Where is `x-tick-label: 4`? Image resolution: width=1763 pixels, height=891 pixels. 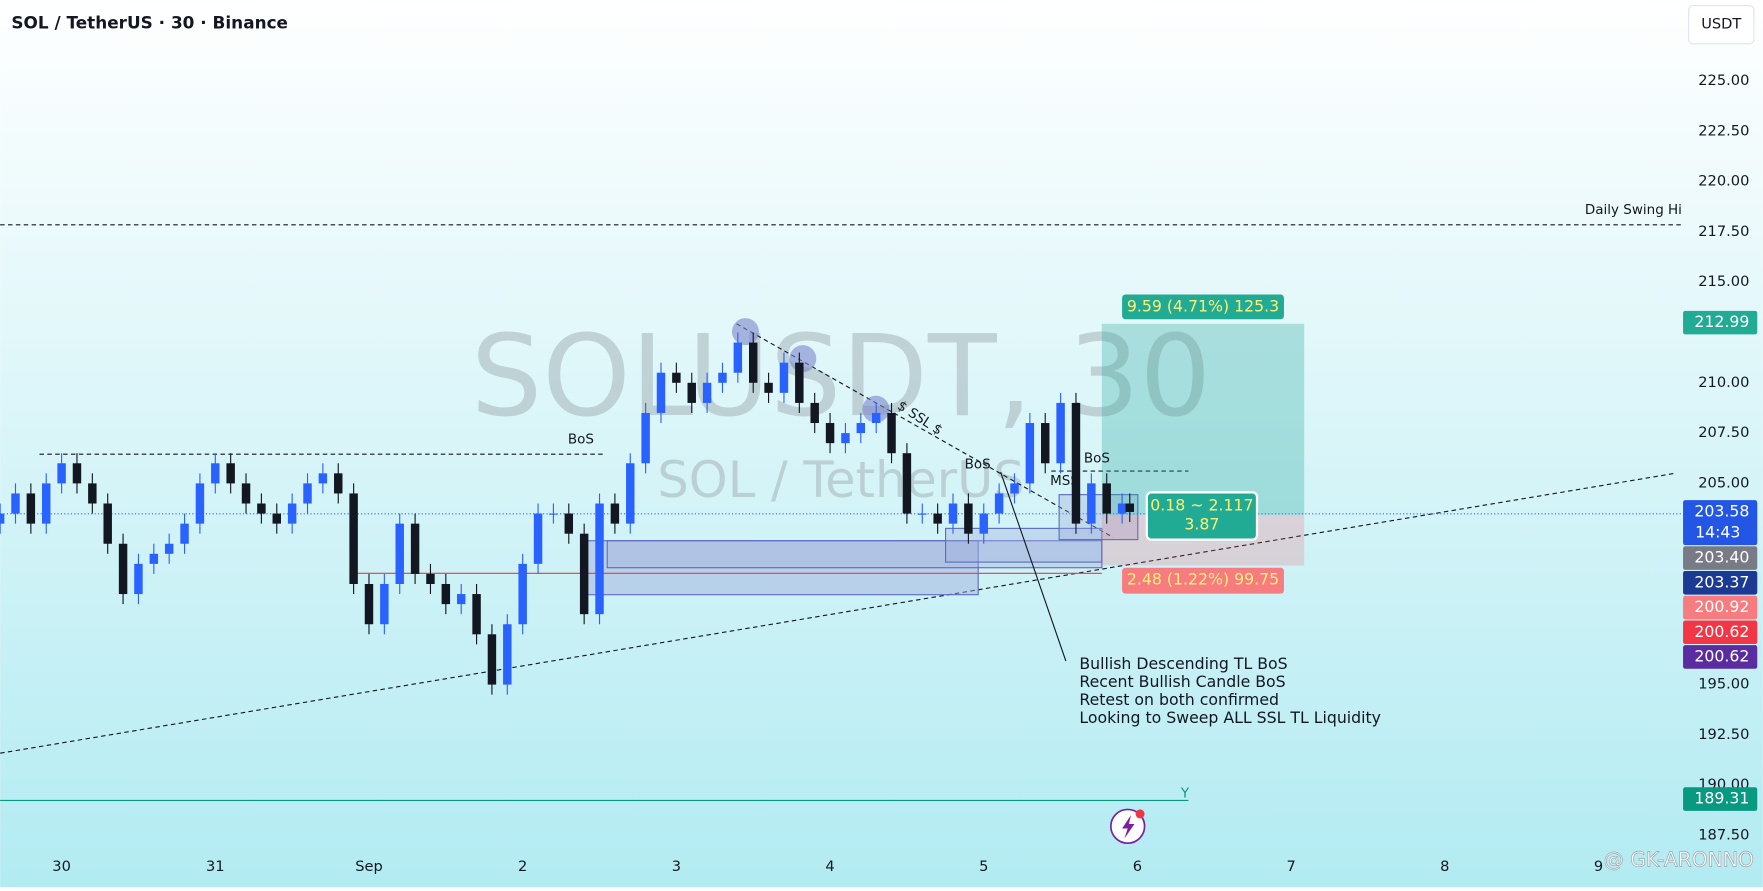 x-tick-label: 4 is located at coordinates (829, 866).